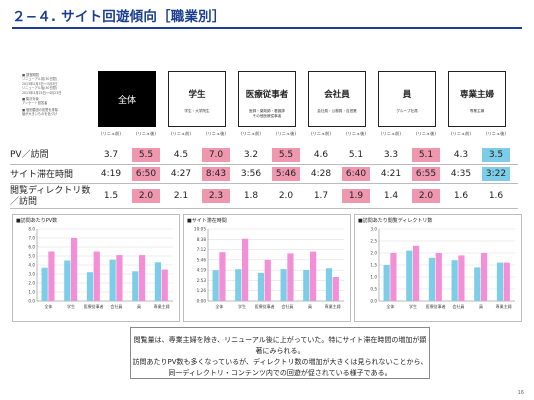 This screenshot has height=400, width=534. Describe the element at coordinates (111, 196) in the screenshot. I see `table-cell: 1.5` at that location.